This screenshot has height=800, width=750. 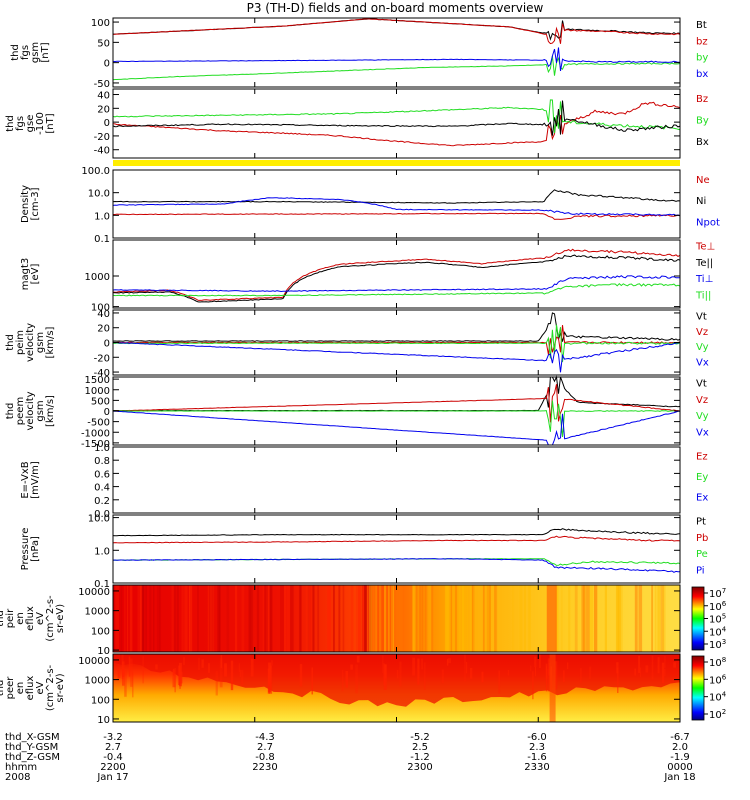 What do you see at coordinates (702, 58) in the screenshot?
I see `legend-by: by` at bounding box center [702, 58].